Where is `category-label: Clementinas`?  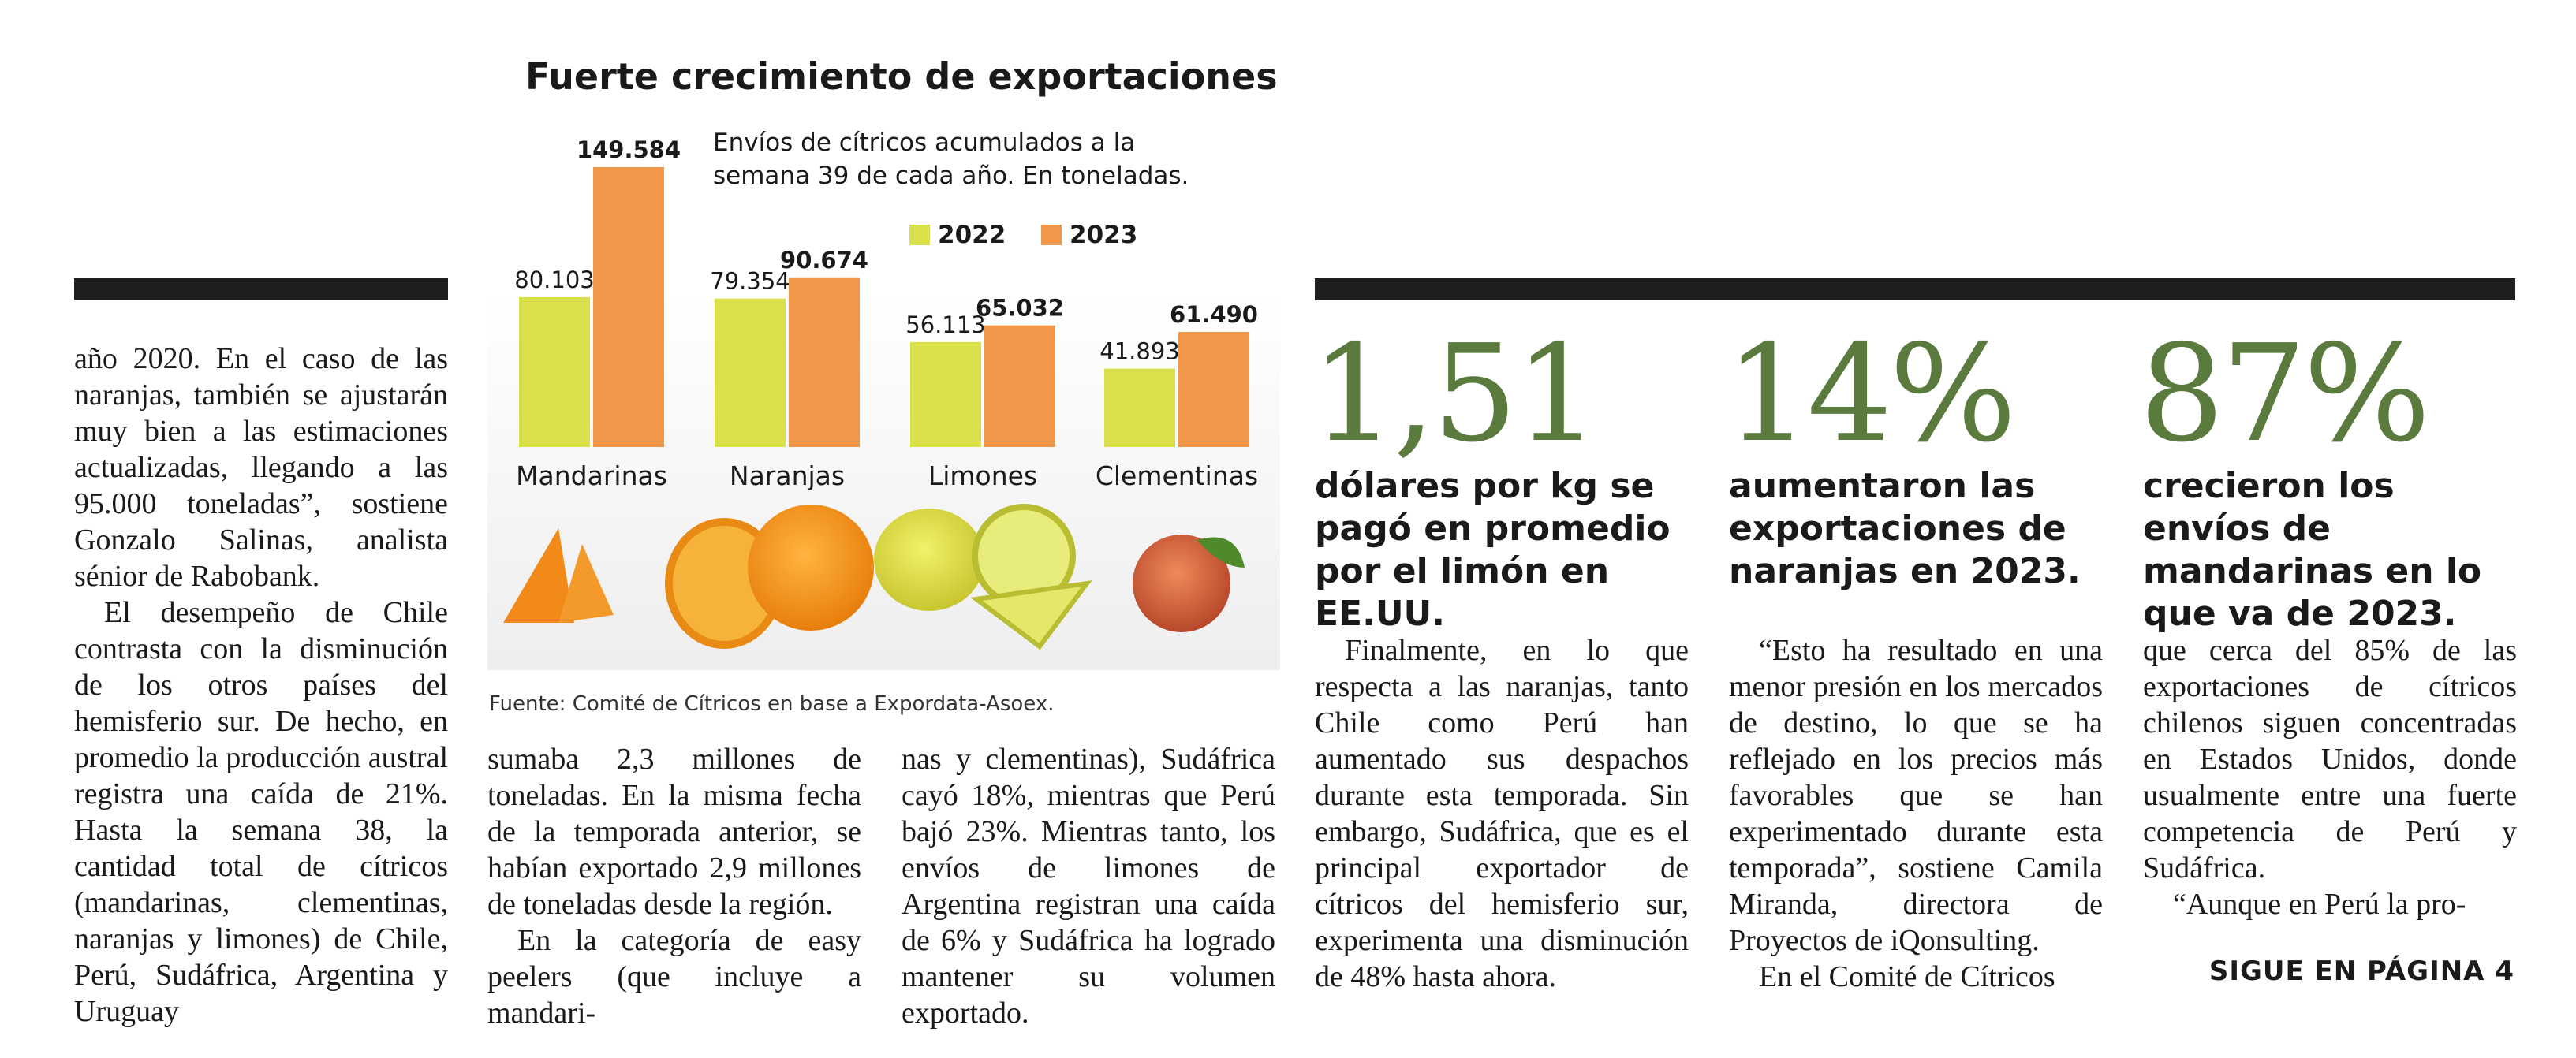
category-label: Clementinas is located at coordinates (1177, 475).